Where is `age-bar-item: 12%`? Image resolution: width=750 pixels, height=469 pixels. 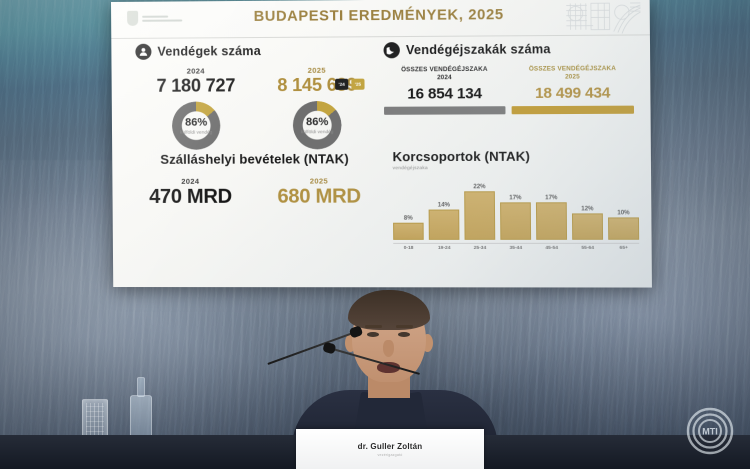 age-bar-item: 12% is located at coordinates (587, 208).